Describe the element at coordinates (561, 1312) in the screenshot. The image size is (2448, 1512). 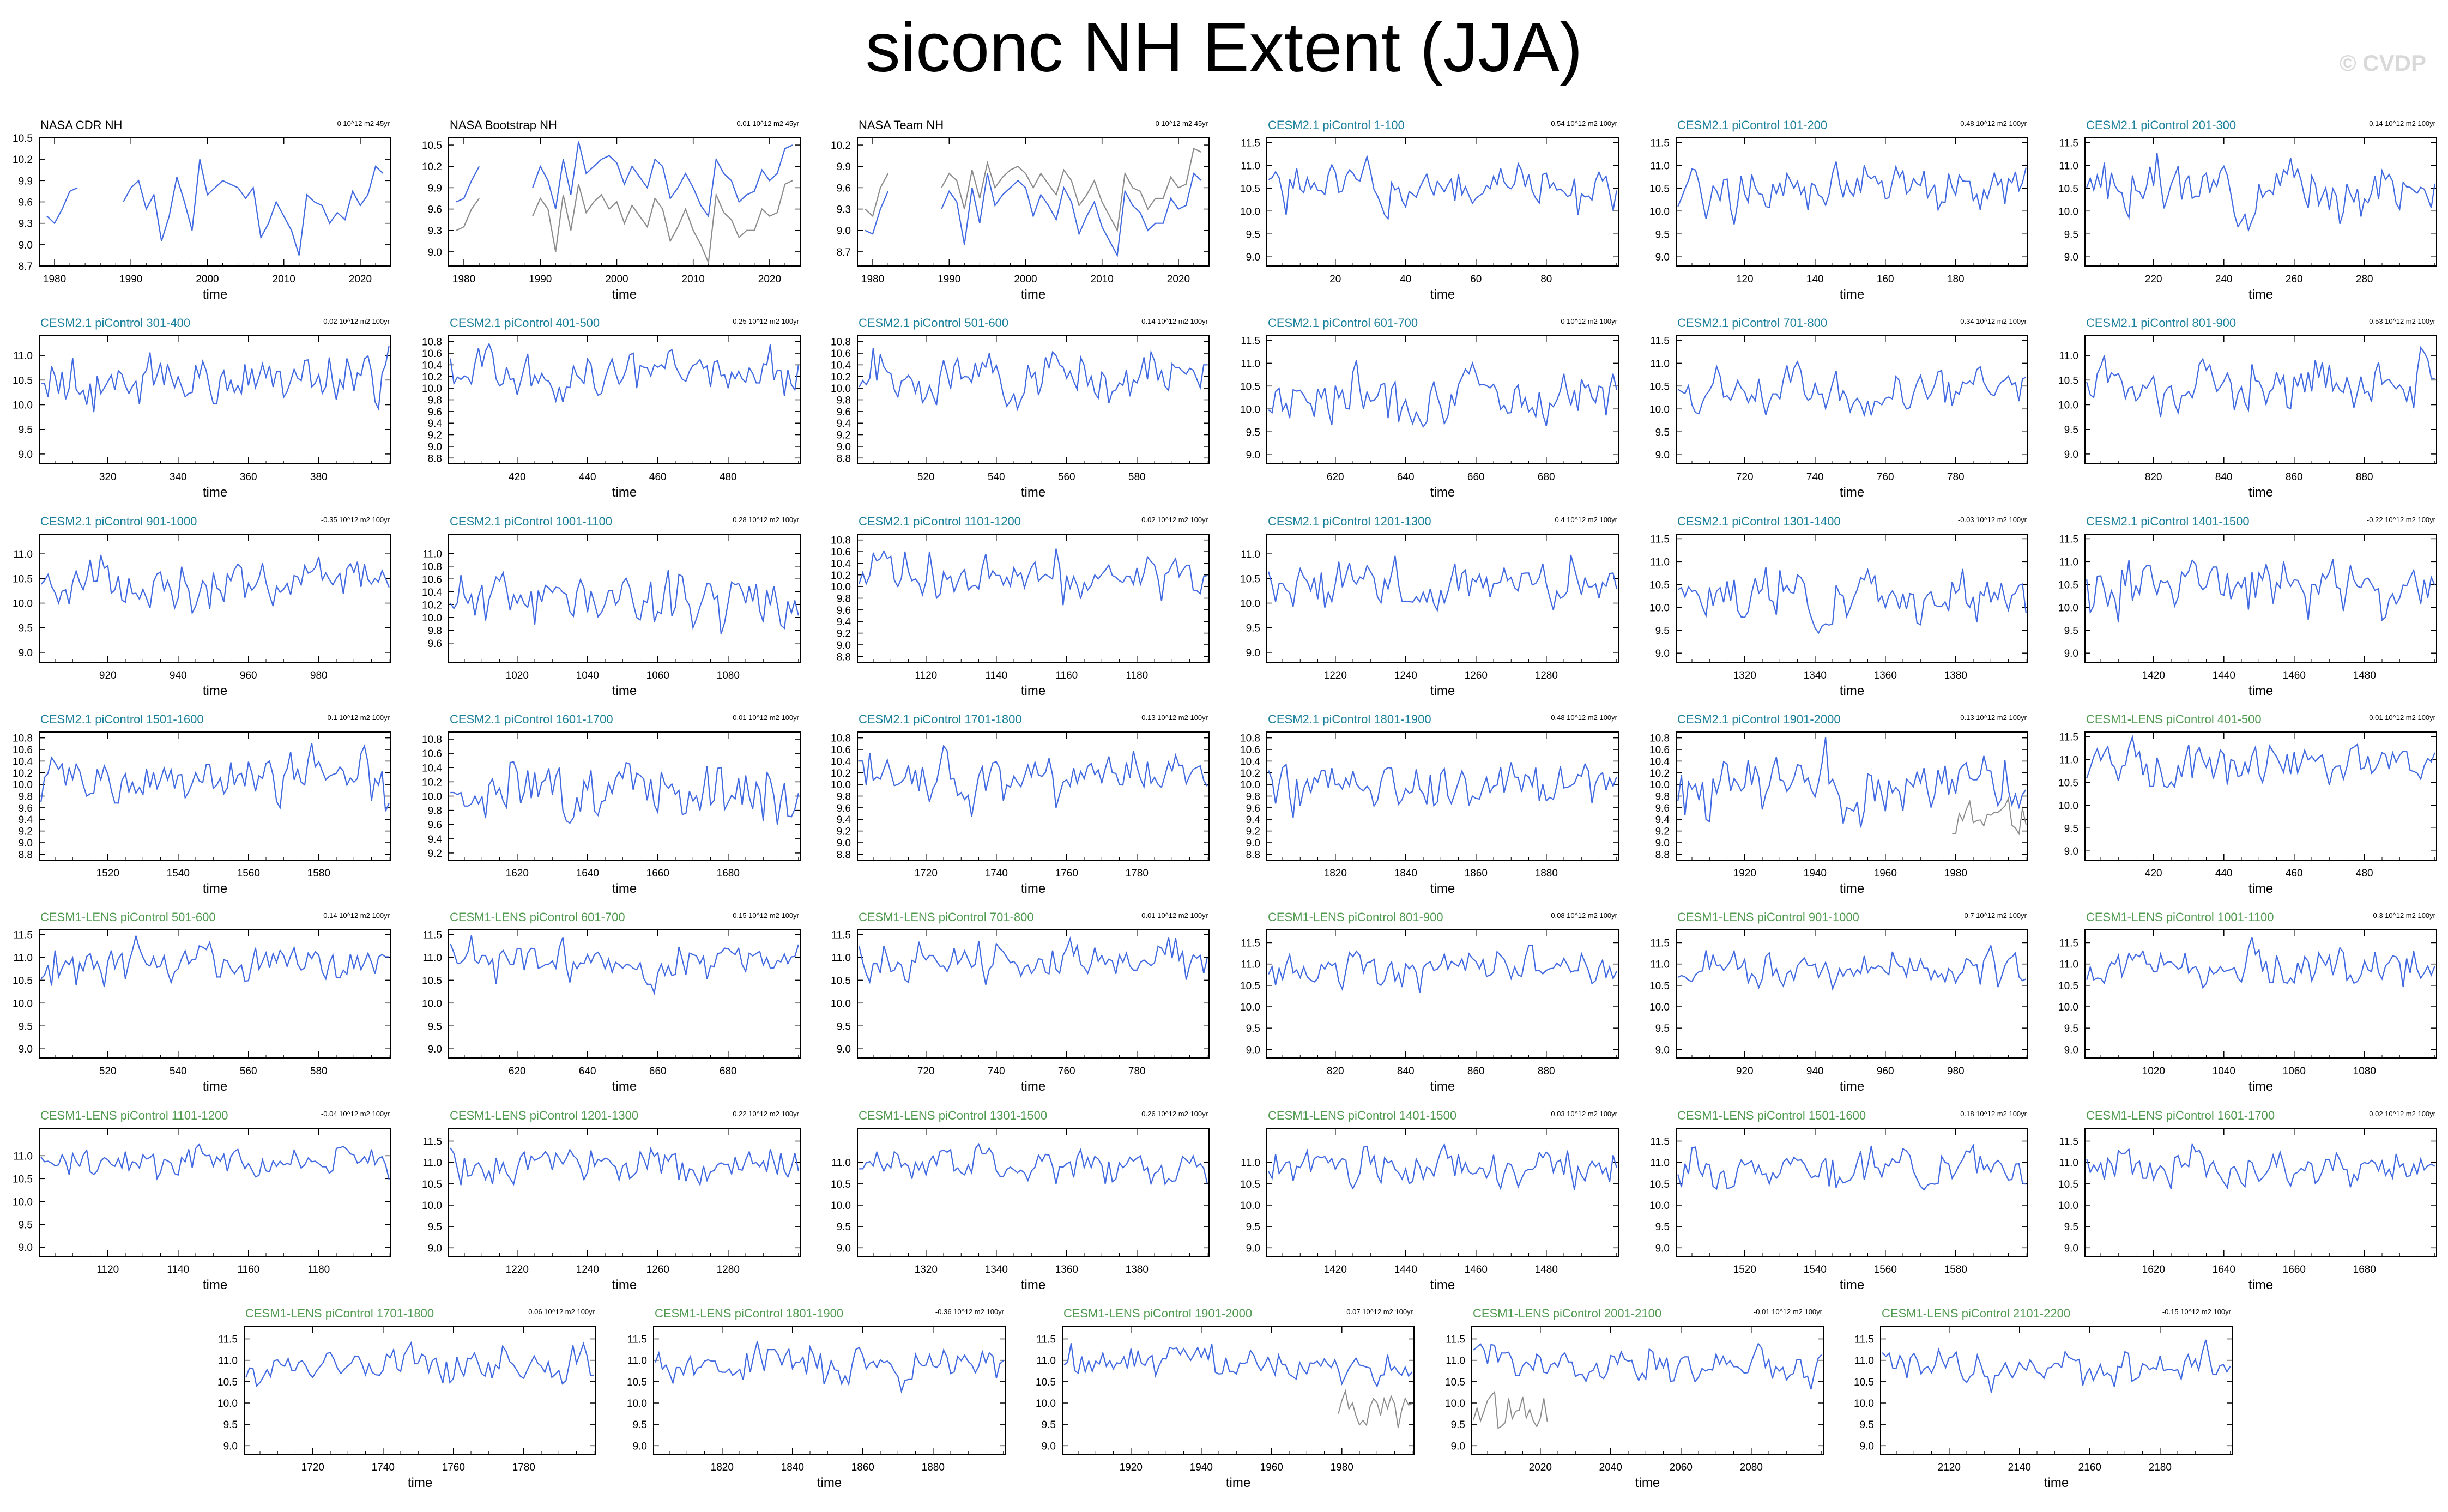
I see `panel-trend: 0.06 10^12 m2 100yr` at that location.